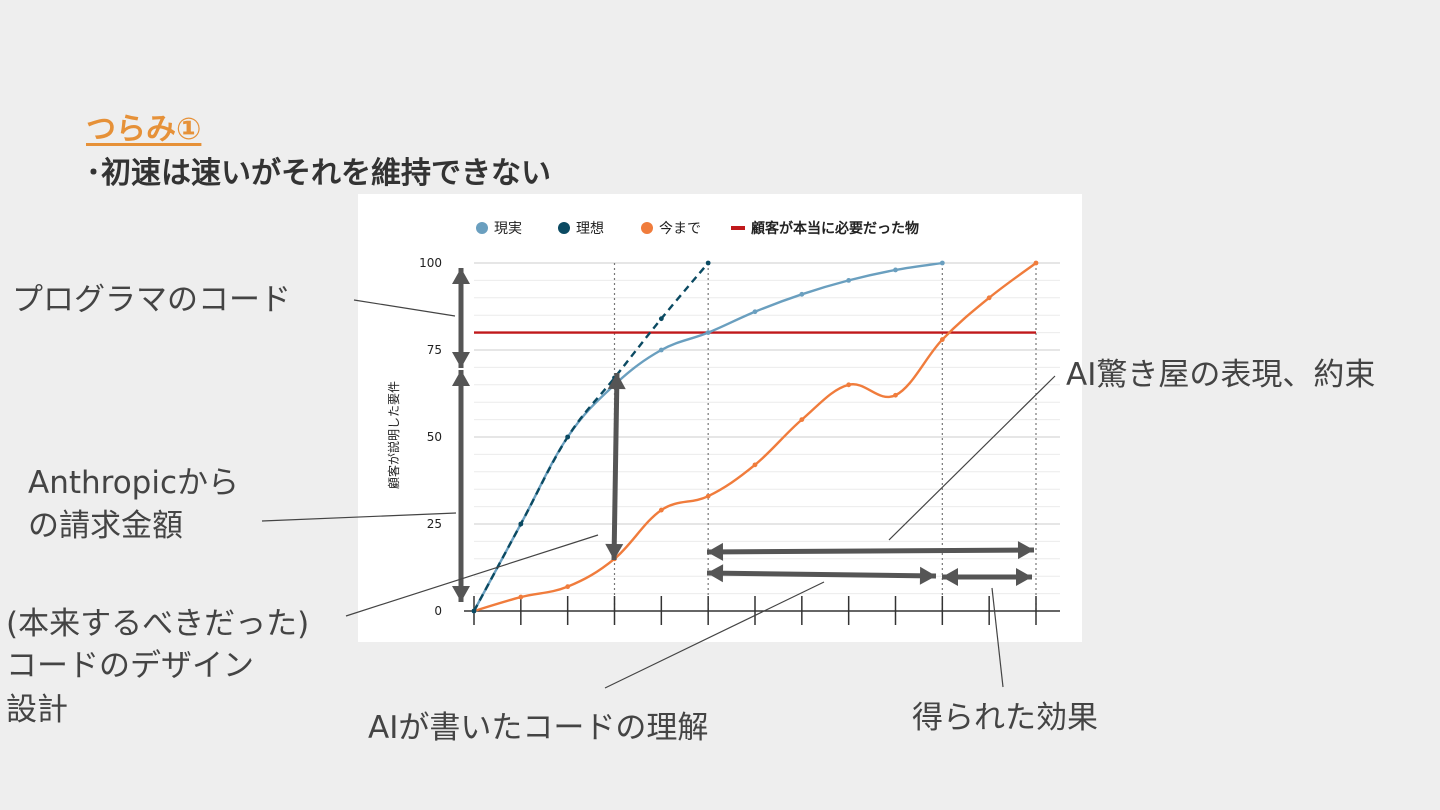 The image size is (1440, 810). Describe the element at coordinates (434, 524) in the screenshot. I see `y-tick-label: 25` at that location.